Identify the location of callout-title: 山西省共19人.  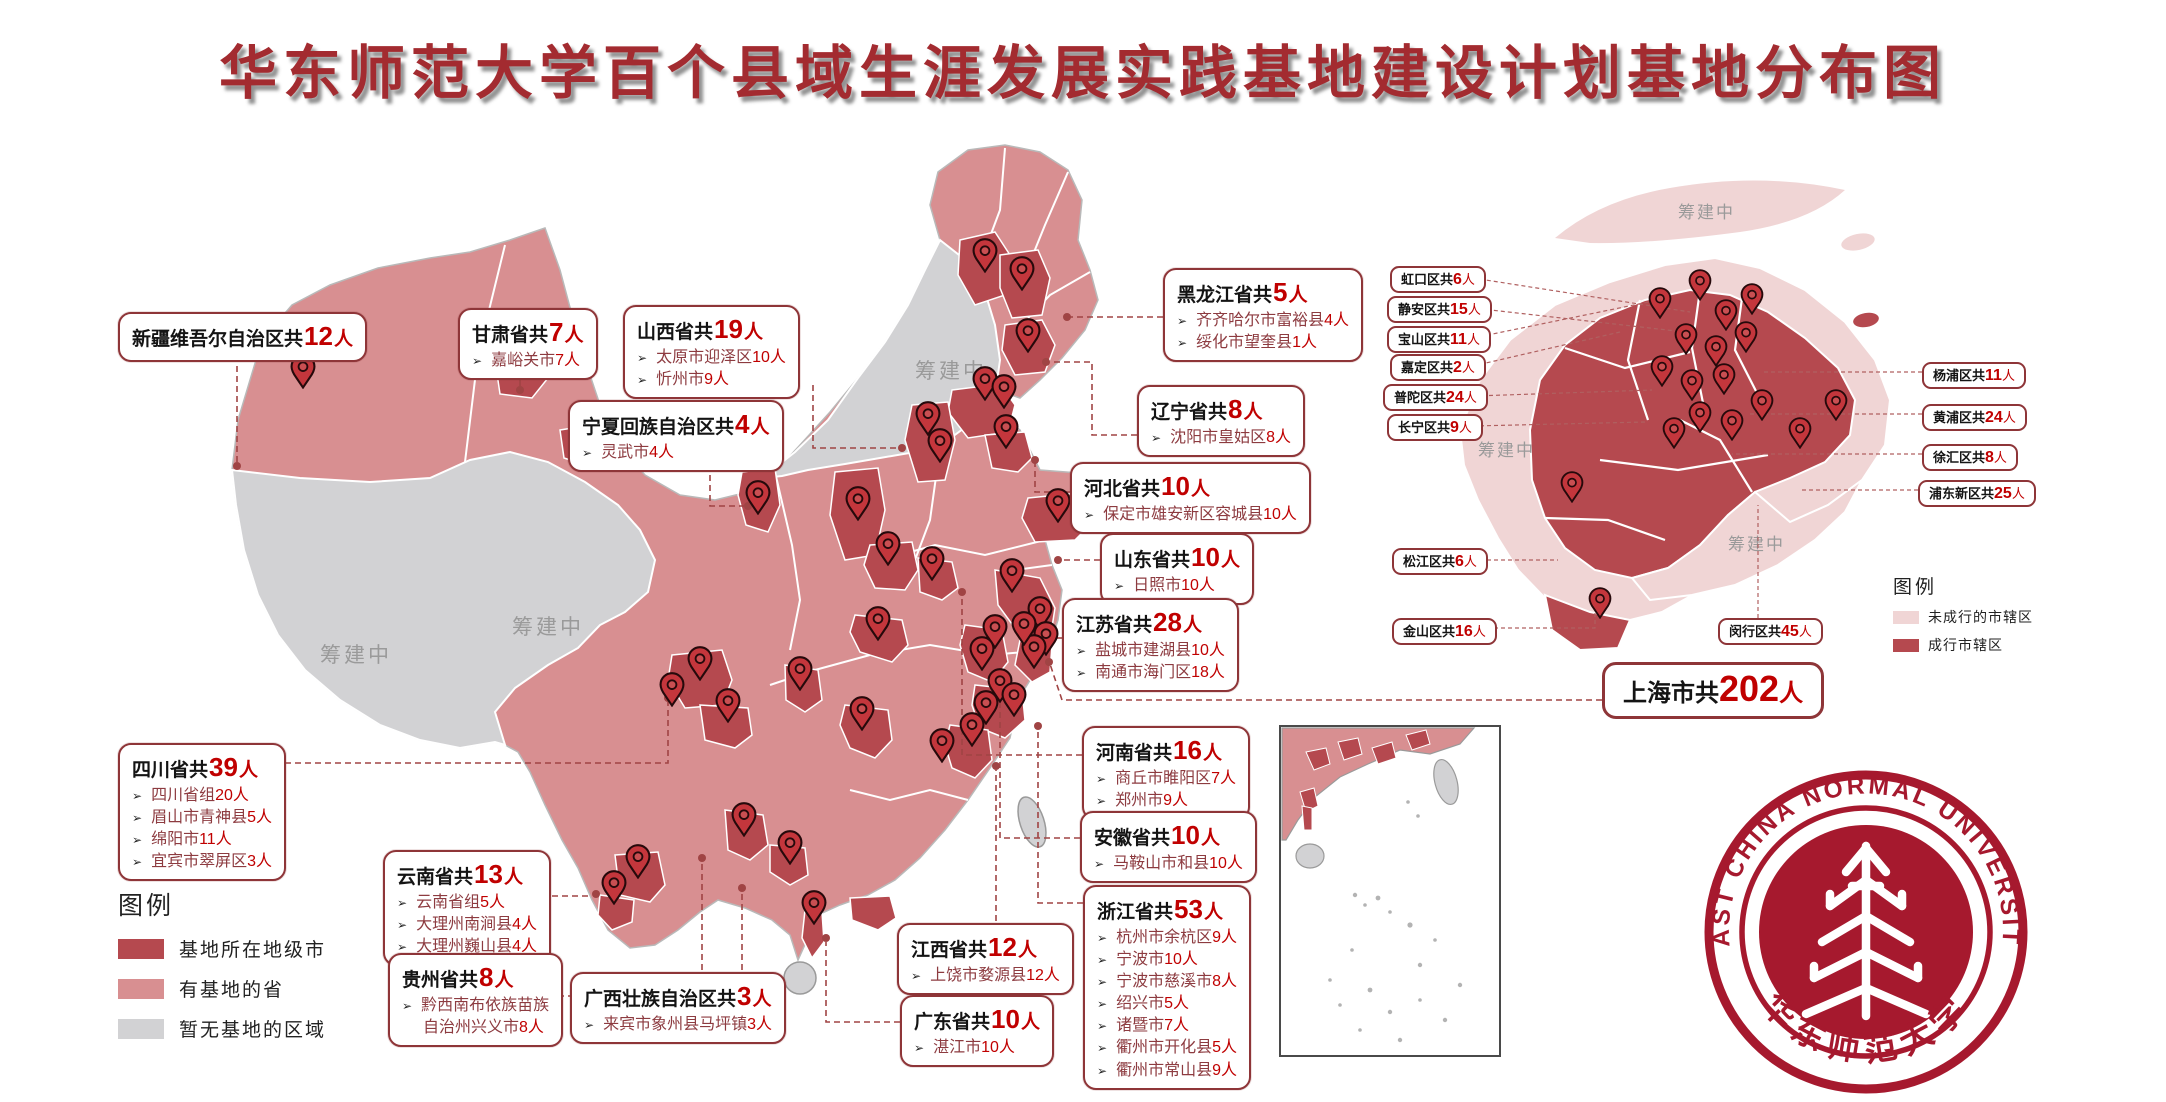
(700, 329).